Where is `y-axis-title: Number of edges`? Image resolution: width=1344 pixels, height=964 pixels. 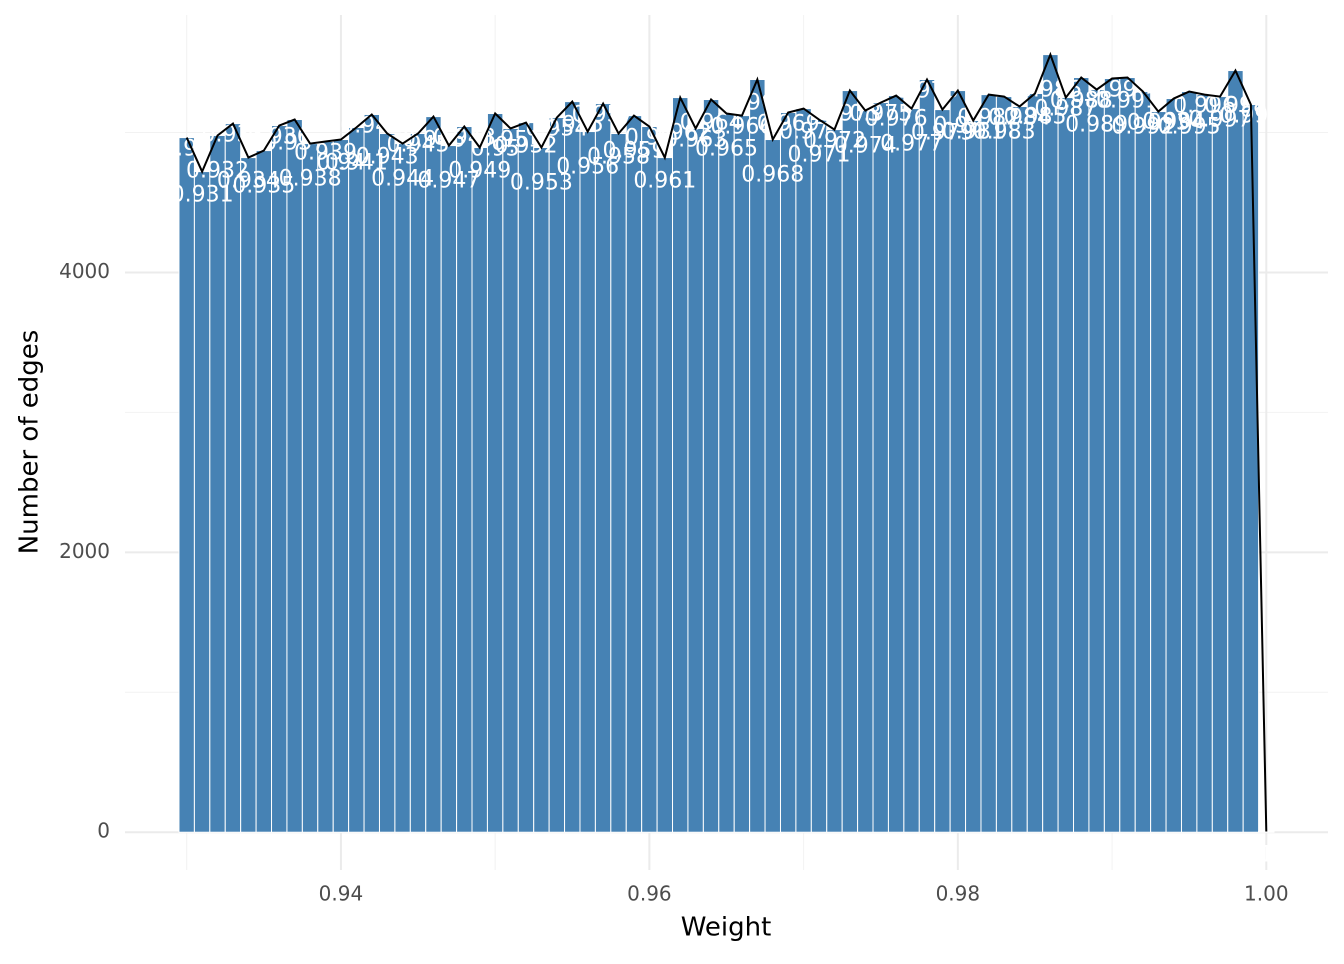 y-axis-title: Number of edges is located at coordinates (30, 442).